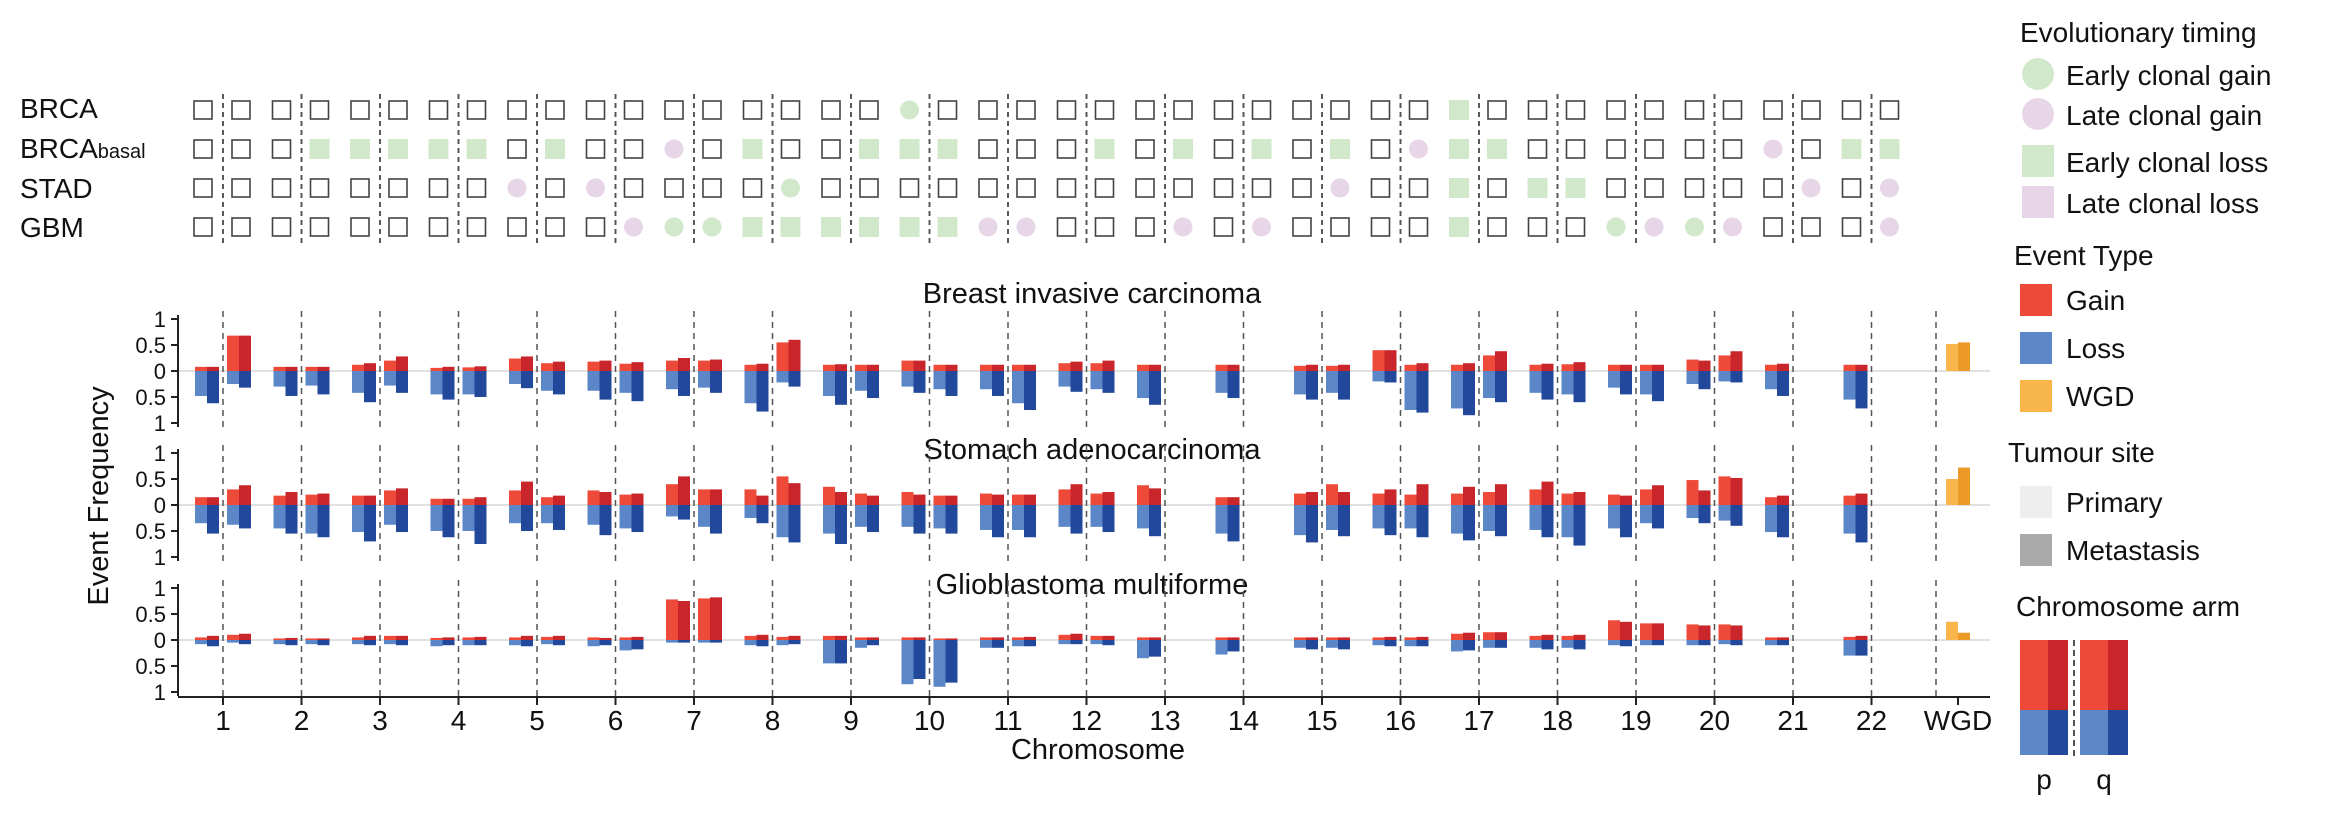 Image resolution: width=2329 pixels, height=816 pixels. I want to click on y-tick-label: 0, so click(160, 640).